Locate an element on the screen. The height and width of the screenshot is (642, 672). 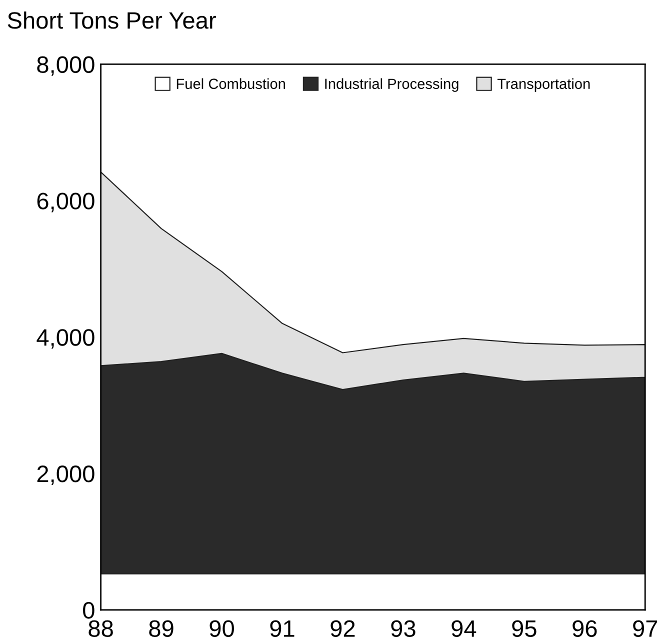
x-tick-label: 92 is located at coordinates (342, 628).